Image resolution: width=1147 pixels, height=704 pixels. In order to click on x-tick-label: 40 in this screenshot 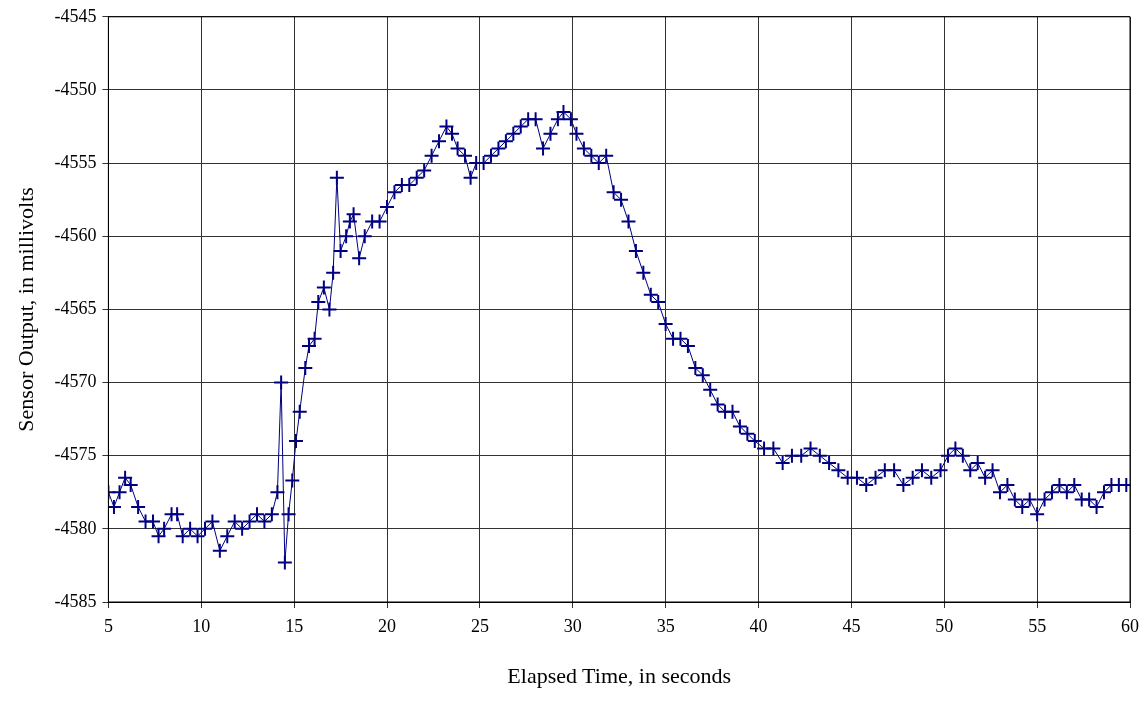, I will do `click(758, 625)`.